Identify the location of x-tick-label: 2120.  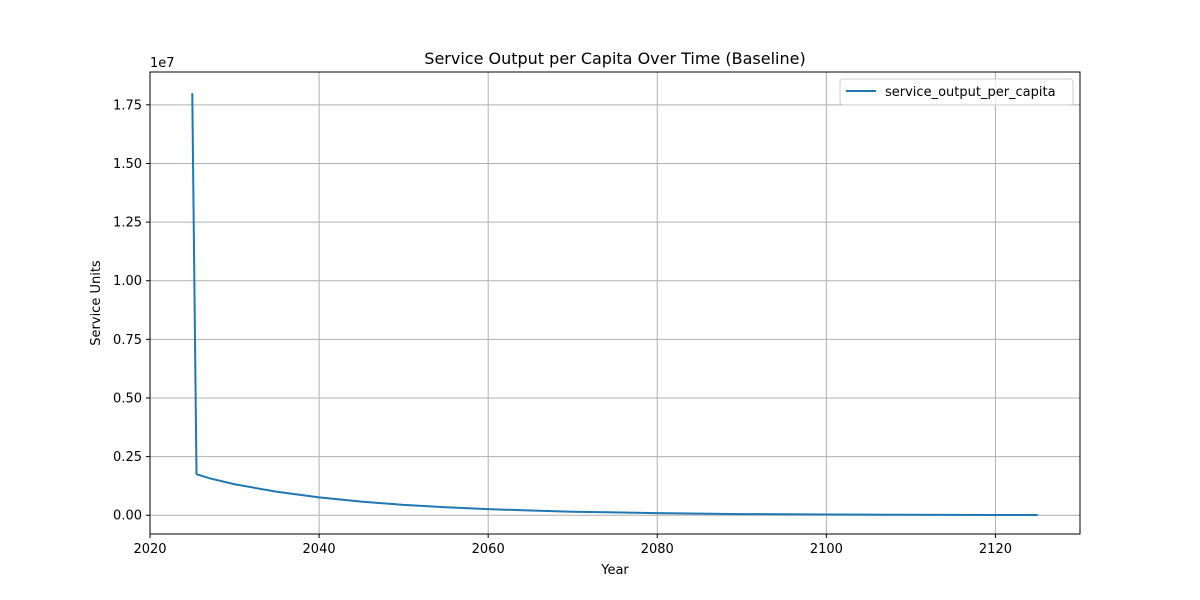
(995, 549).